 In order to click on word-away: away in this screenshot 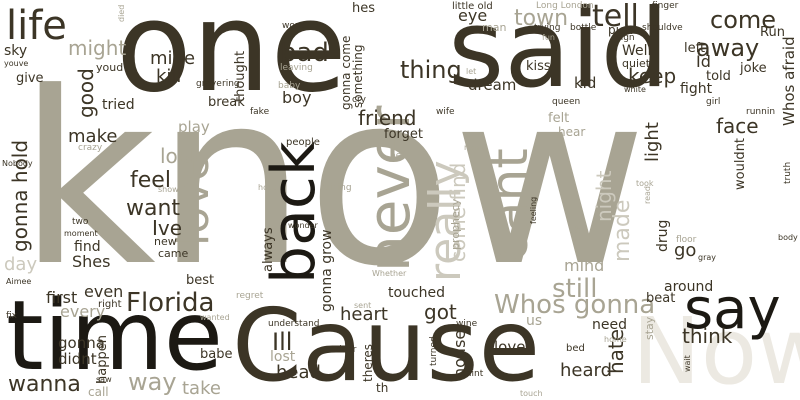, I will do `click(728, 48)`.